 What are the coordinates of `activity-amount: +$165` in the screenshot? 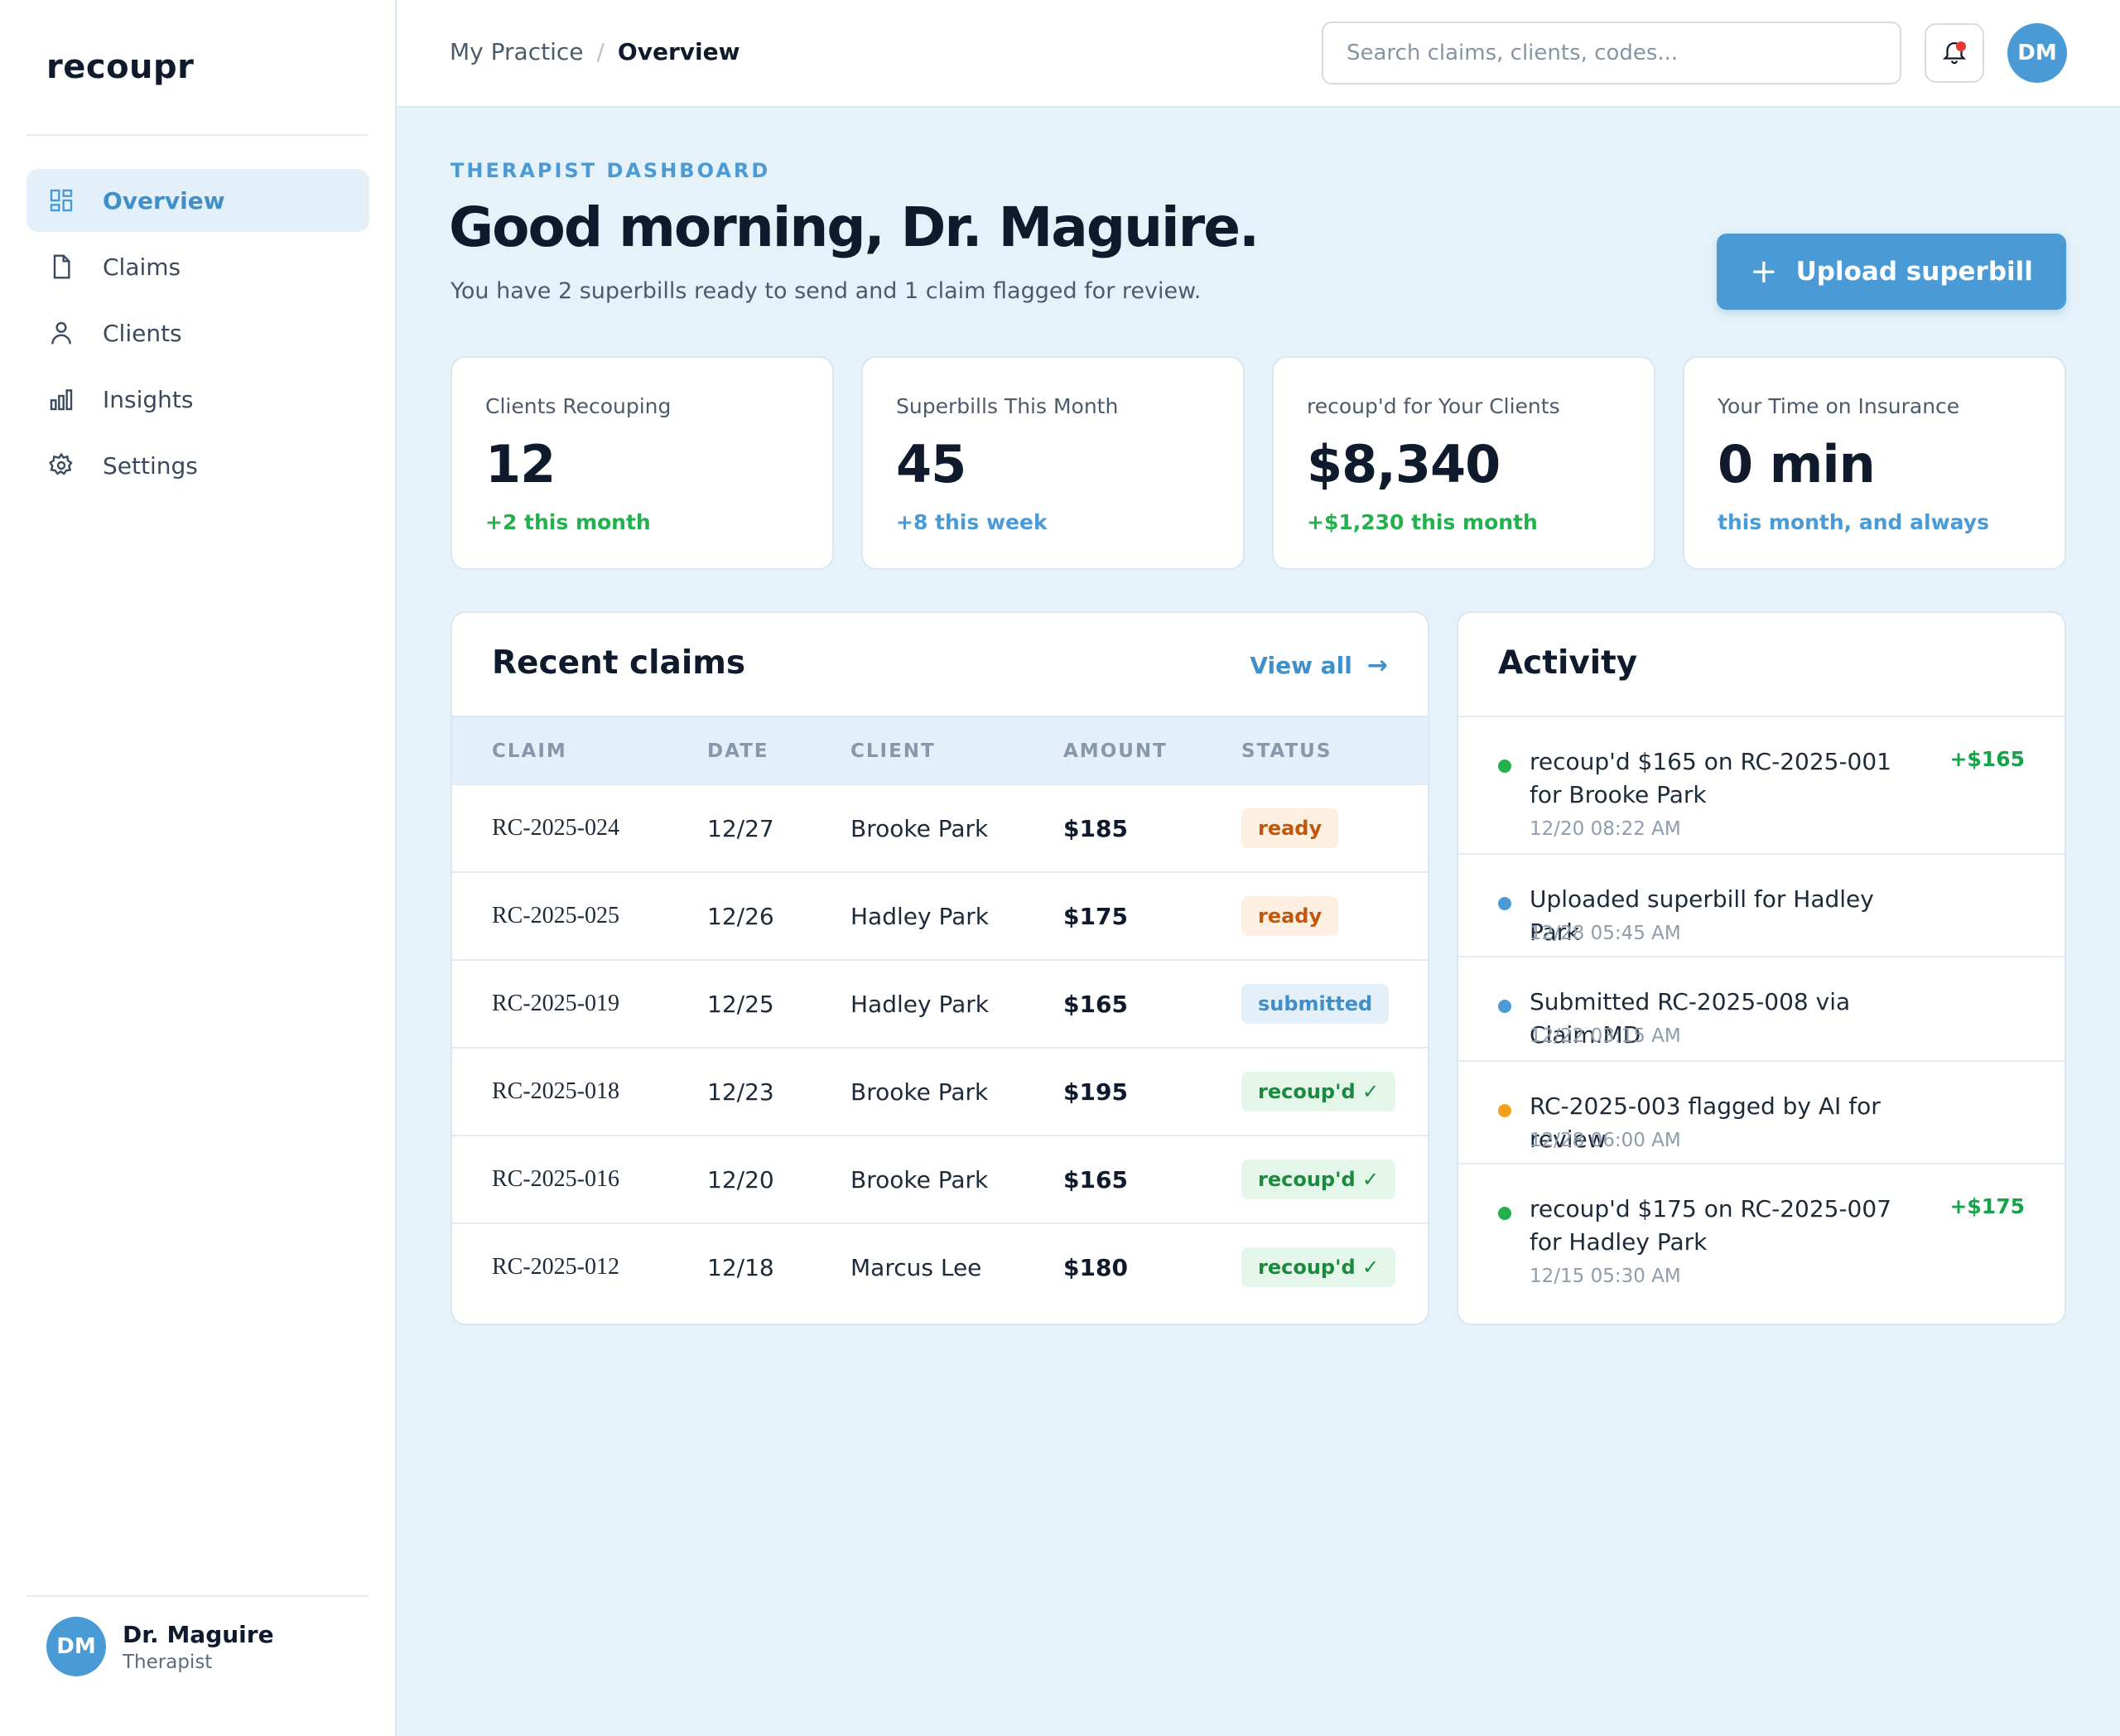 It's located at (1987, 759).